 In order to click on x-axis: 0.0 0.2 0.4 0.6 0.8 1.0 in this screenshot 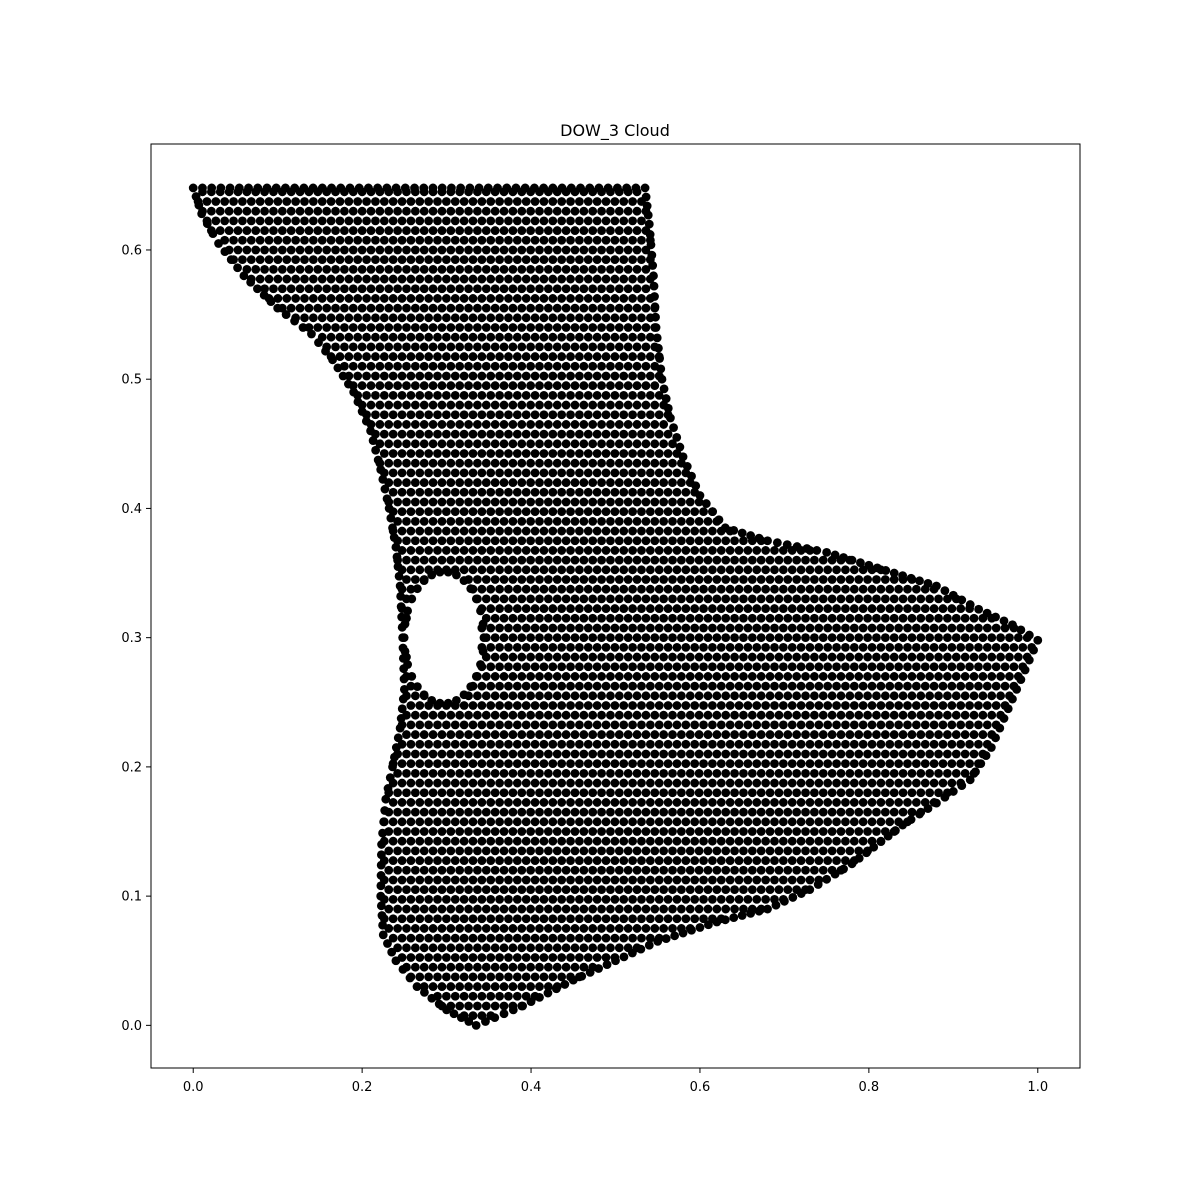, I will do `click(615, 1081)`.